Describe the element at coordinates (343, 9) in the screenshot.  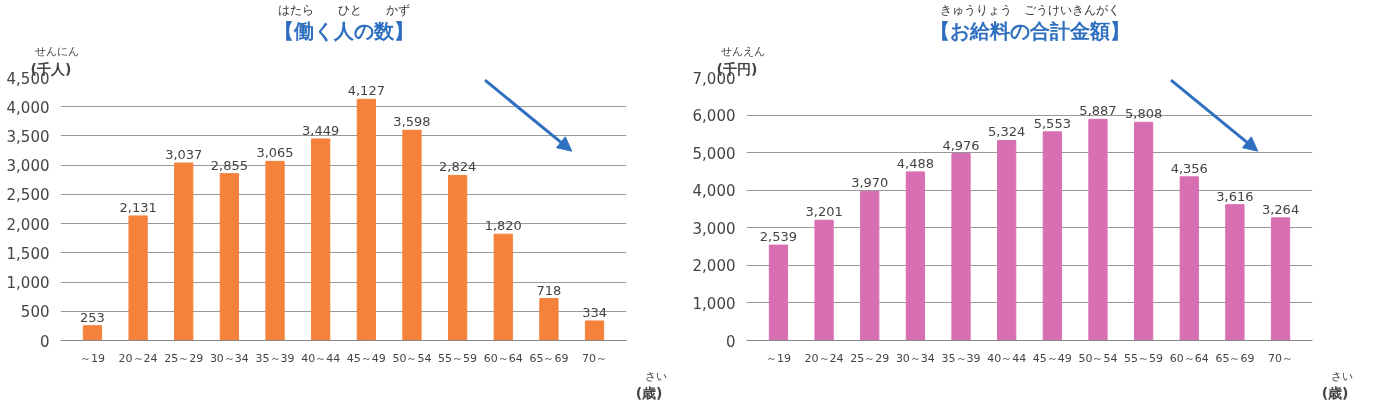
I see `text: はたら ひと かず` at that location.